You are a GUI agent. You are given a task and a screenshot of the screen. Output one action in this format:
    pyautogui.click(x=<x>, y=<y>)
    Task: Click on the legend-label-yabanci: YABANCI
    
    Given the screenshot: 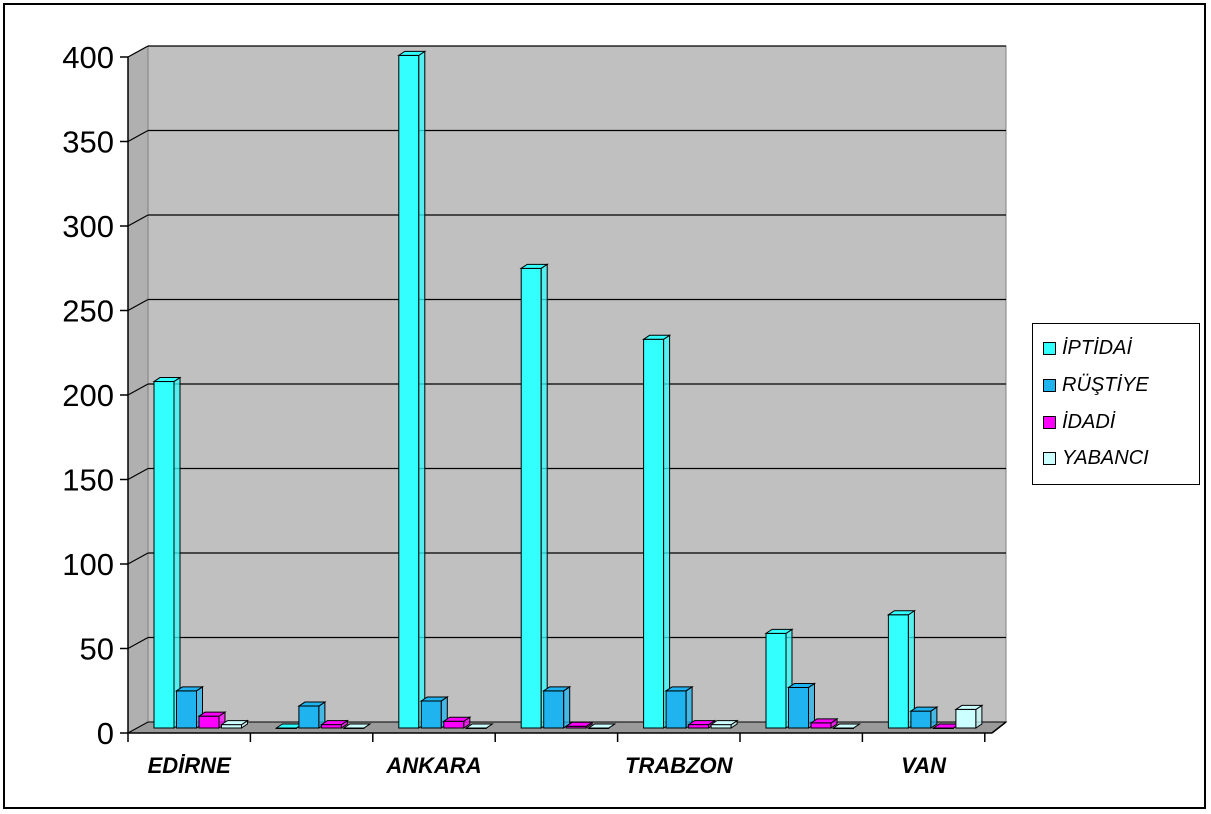 What is the action you would take?
    pyautogui.click(x=1105, y=457)
    